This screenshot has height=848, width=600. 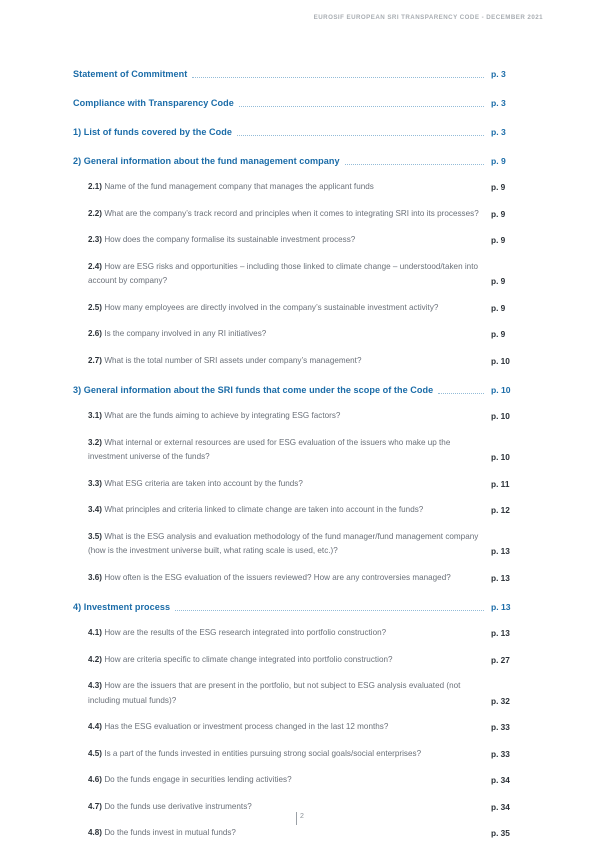 What do you see at coordinates (501, 607) in the screenshot?
I see `toc-section-page-number: p. 13` at bounding box center [501, 607].